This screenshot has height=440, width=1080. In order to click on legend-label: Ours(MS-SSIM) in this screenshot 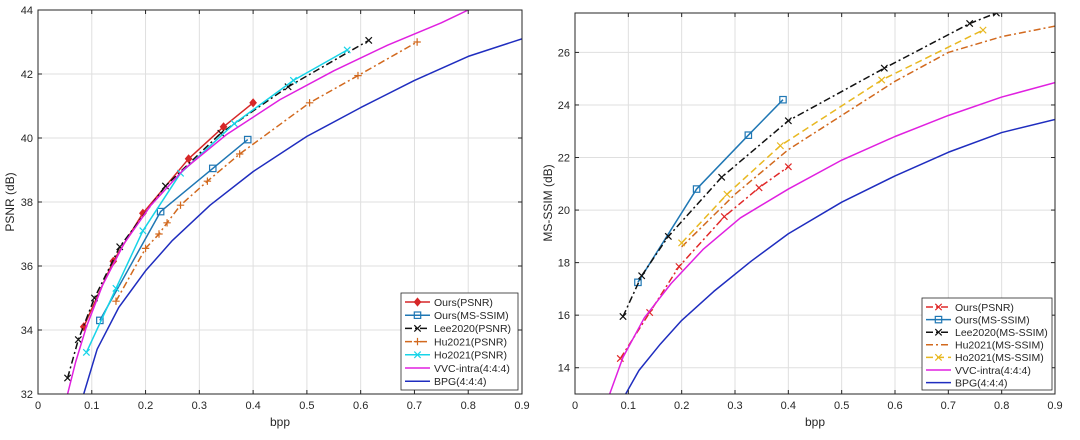, I will do `click(471, 316)`.